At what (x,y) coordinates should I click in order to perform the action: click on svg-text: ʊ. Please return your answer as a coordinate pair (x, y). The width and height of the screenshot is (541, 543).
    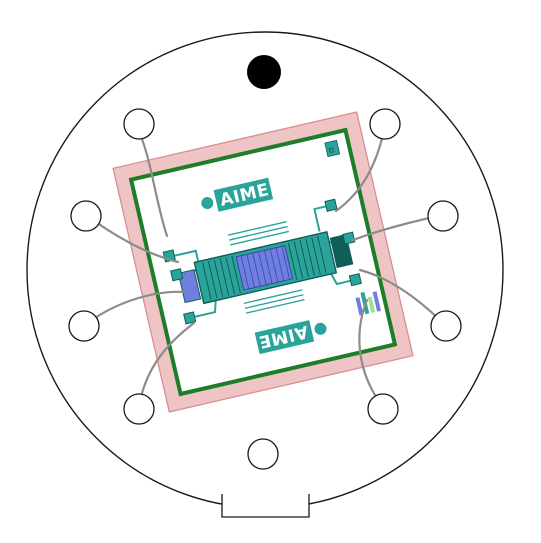
    Looking at the image, I should click on (332, 150).